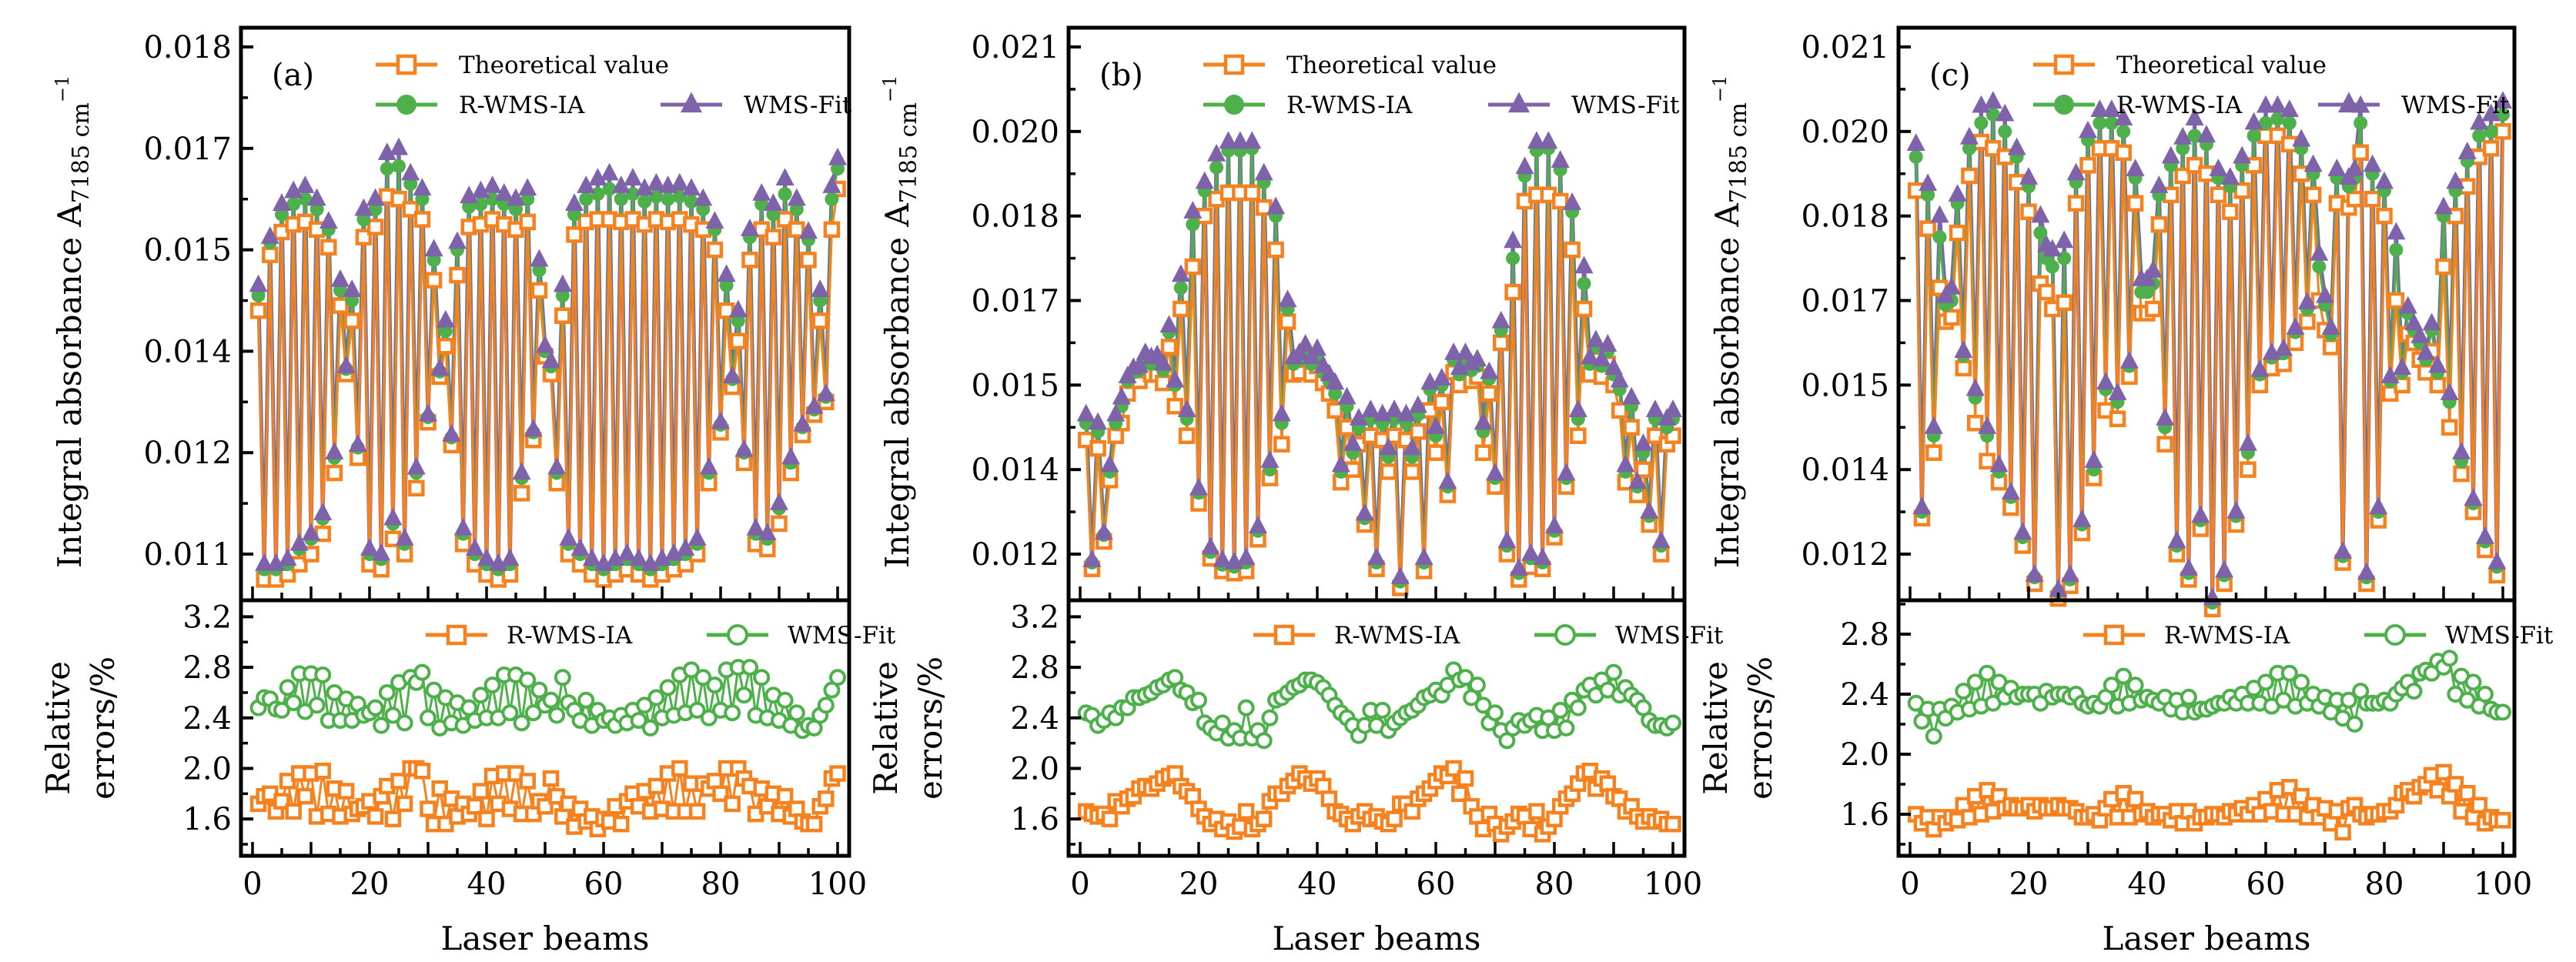 This screenshot has width=2576, height=962. Describe the element at coordinates (1015, 555) in the screenshot. I see `y-tick-label-upper: 0.012` at that location.